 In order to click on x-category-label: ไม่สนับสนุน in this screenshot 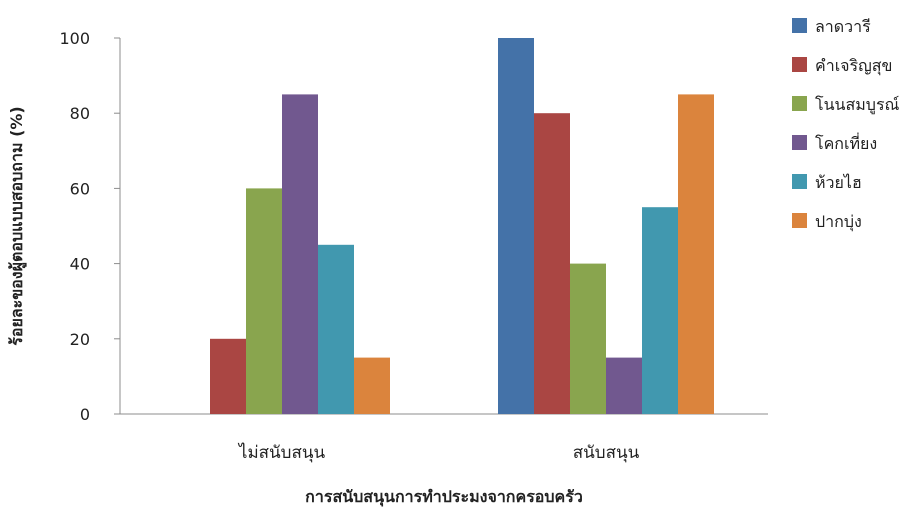, I will do `click(281, 452)`.